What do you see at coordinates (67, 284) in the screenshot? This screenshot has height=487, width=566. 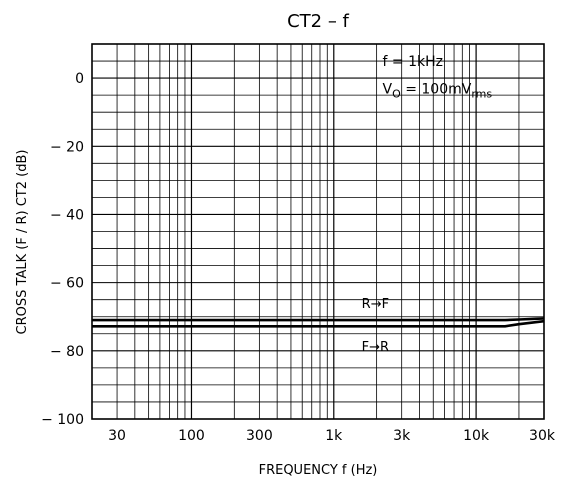 I see `y-tick-label: − 60` at bounding box center [67, 284].